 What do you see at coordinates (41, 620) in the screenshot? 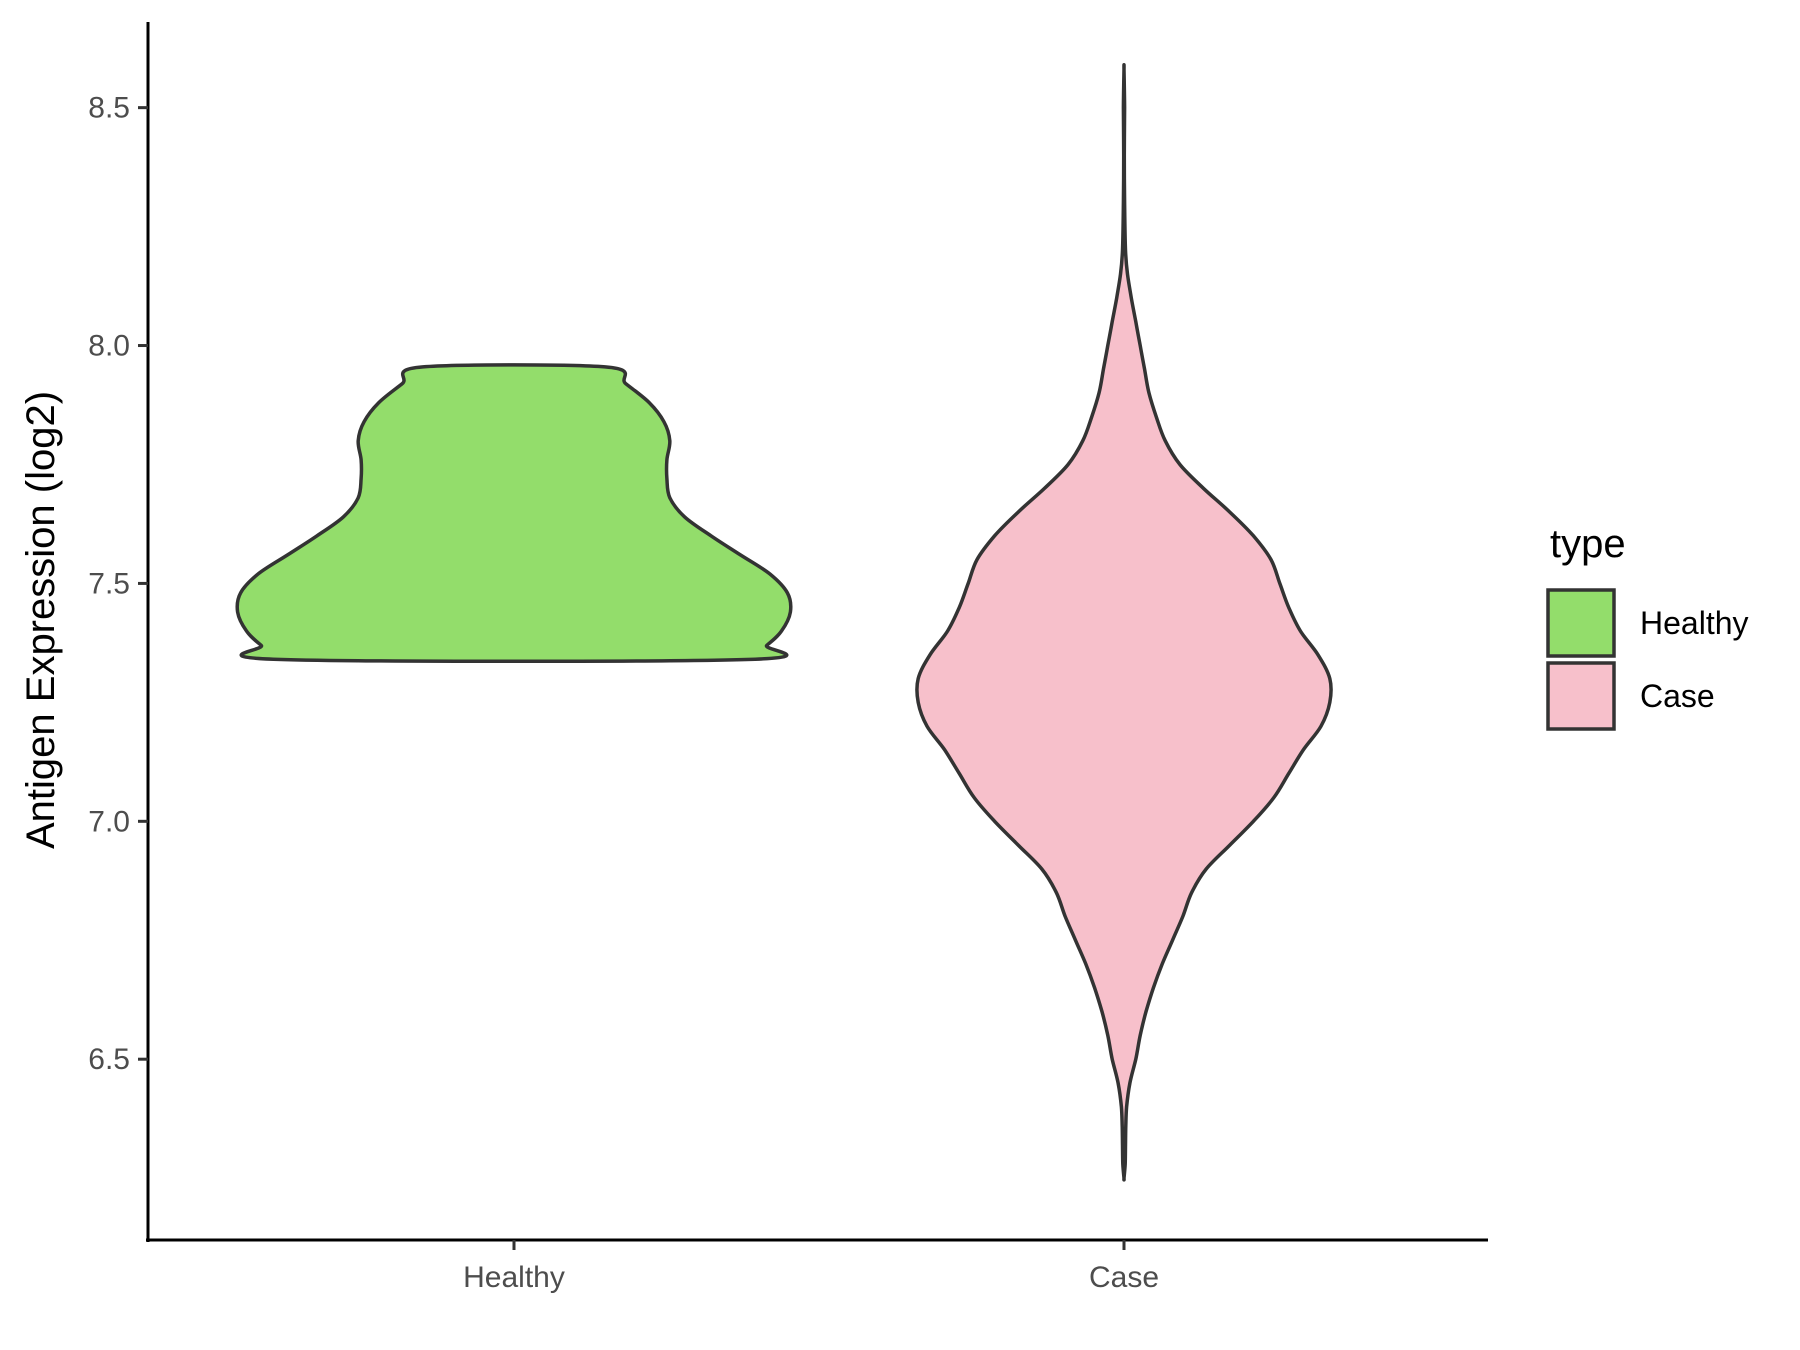
I see `y-axis-title: Antigen Expression (log2)` at bounding box center [41, 620].